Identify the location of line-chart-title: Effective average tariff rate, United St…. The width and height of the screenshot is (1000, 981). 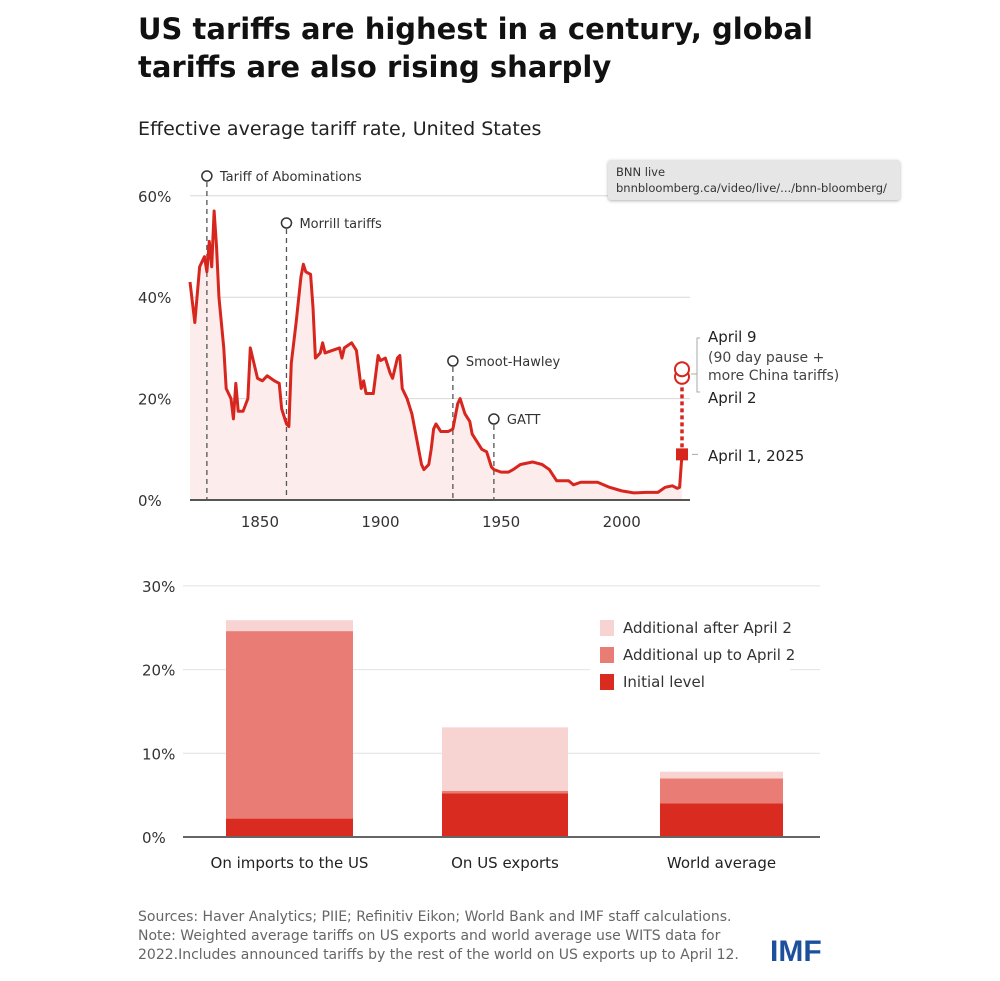
(340, 129).